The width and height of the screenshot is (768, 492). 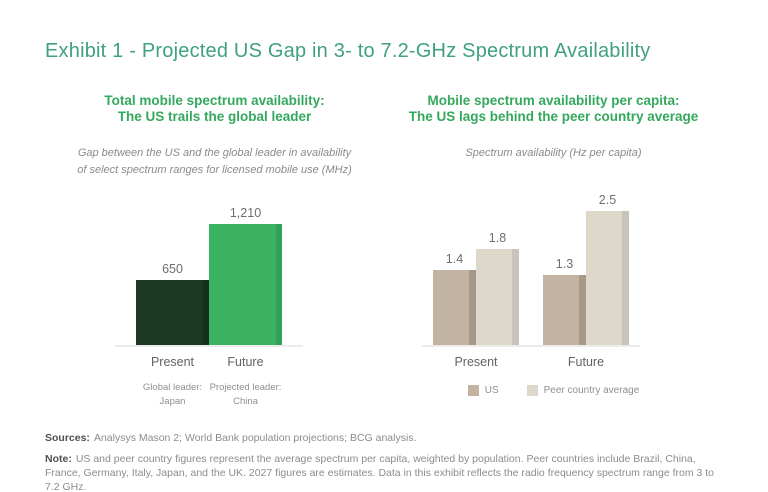 I want to click on caption-line: Projected leader:, so click(x=245, y=388).